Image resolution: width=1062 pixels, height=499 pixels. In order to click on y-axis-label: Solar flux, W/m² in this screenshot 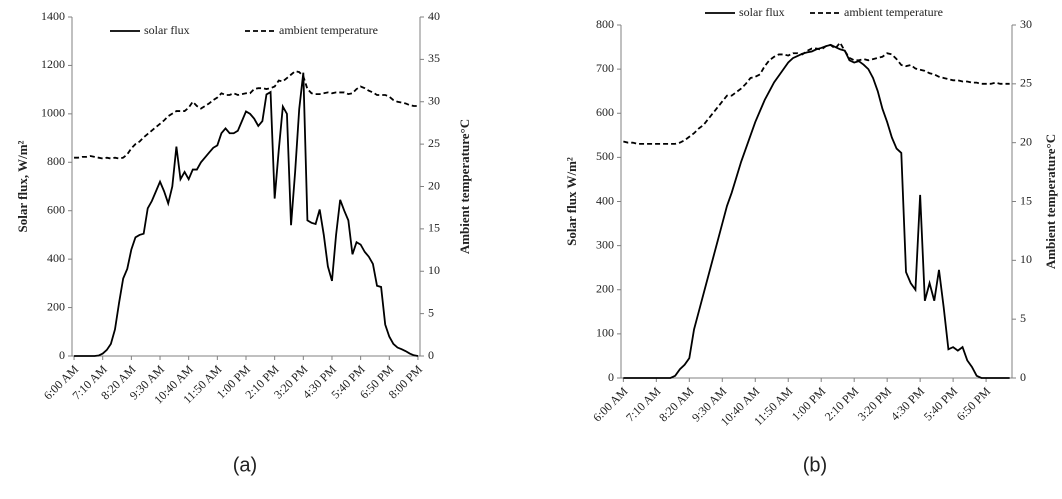, I will do `click(22, 186)`.